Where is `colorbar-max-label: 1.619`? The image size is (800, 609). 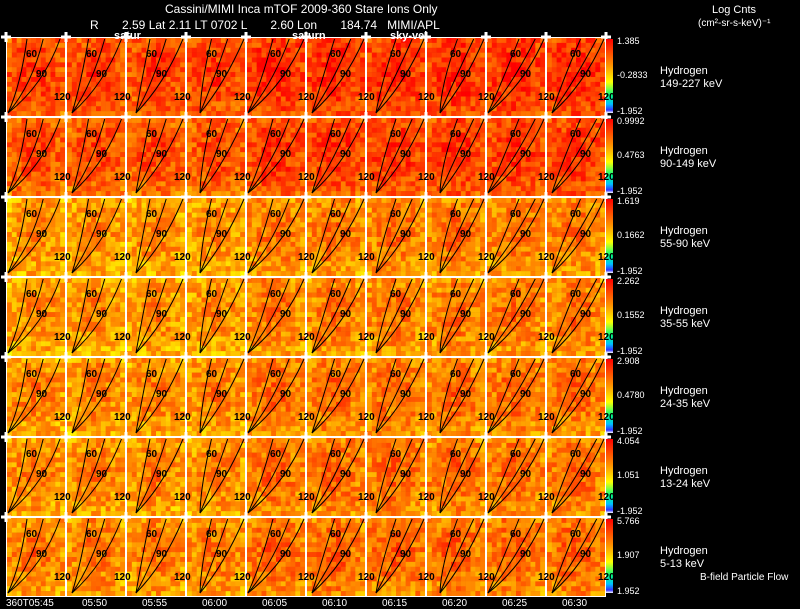 colorbar-max-label: 1.619 is located at coordinates (628, 201).